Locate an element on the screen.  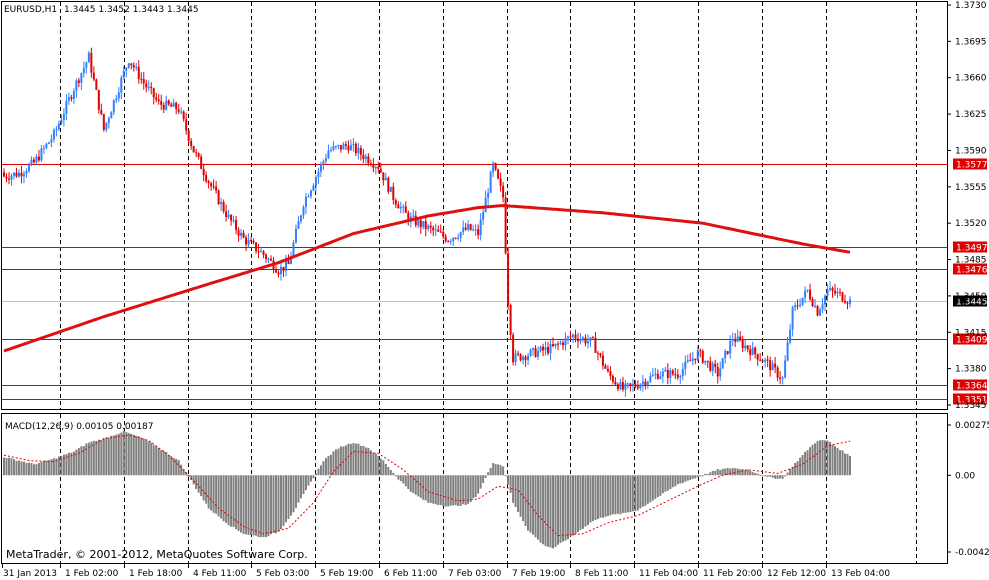
current-price-tag-bg is located at coordinates (970, 301).